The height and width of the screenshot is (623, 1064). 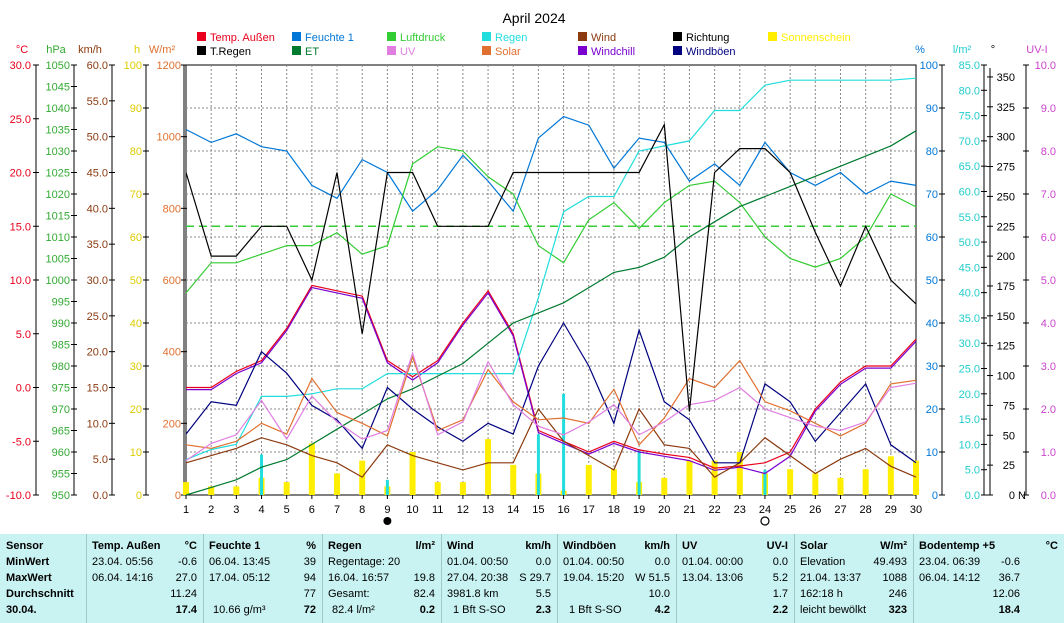 I want to click on stat-title: Bodentemp +5, so click(x=957, y=546).